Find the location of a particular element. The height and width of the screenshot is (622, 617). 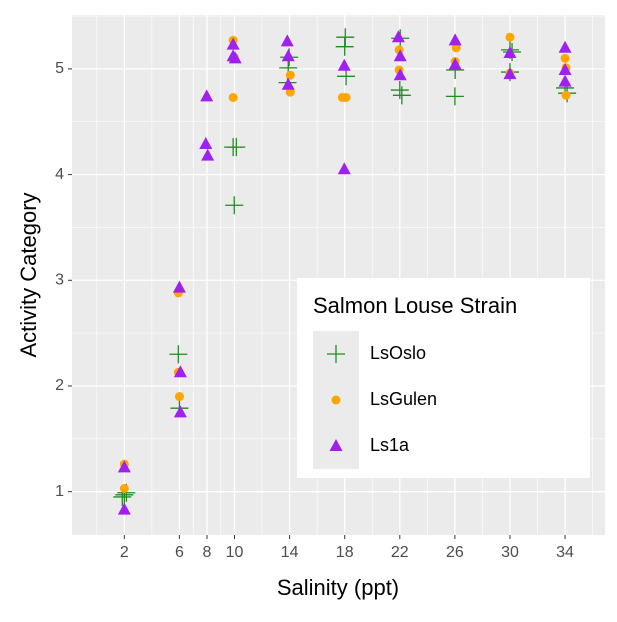

x-tick-label: 34 is located at coordinates (565, 552).